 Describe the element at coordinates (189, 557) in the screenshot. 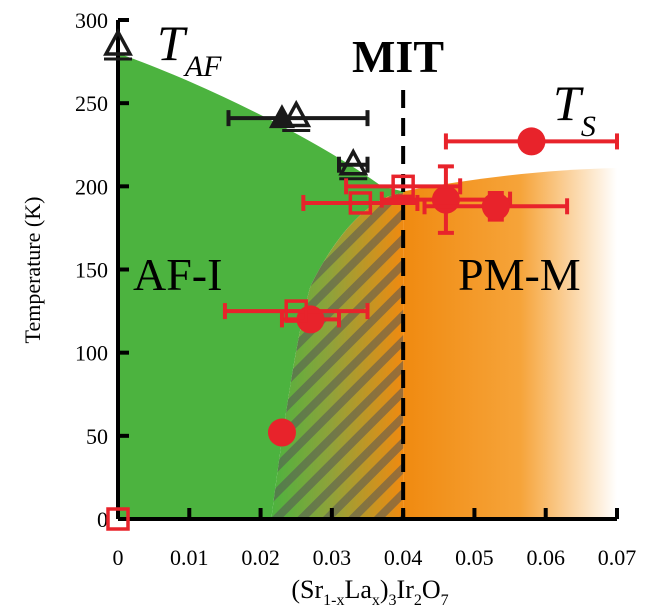

I see `x-tick-label: 0.01` at that location.